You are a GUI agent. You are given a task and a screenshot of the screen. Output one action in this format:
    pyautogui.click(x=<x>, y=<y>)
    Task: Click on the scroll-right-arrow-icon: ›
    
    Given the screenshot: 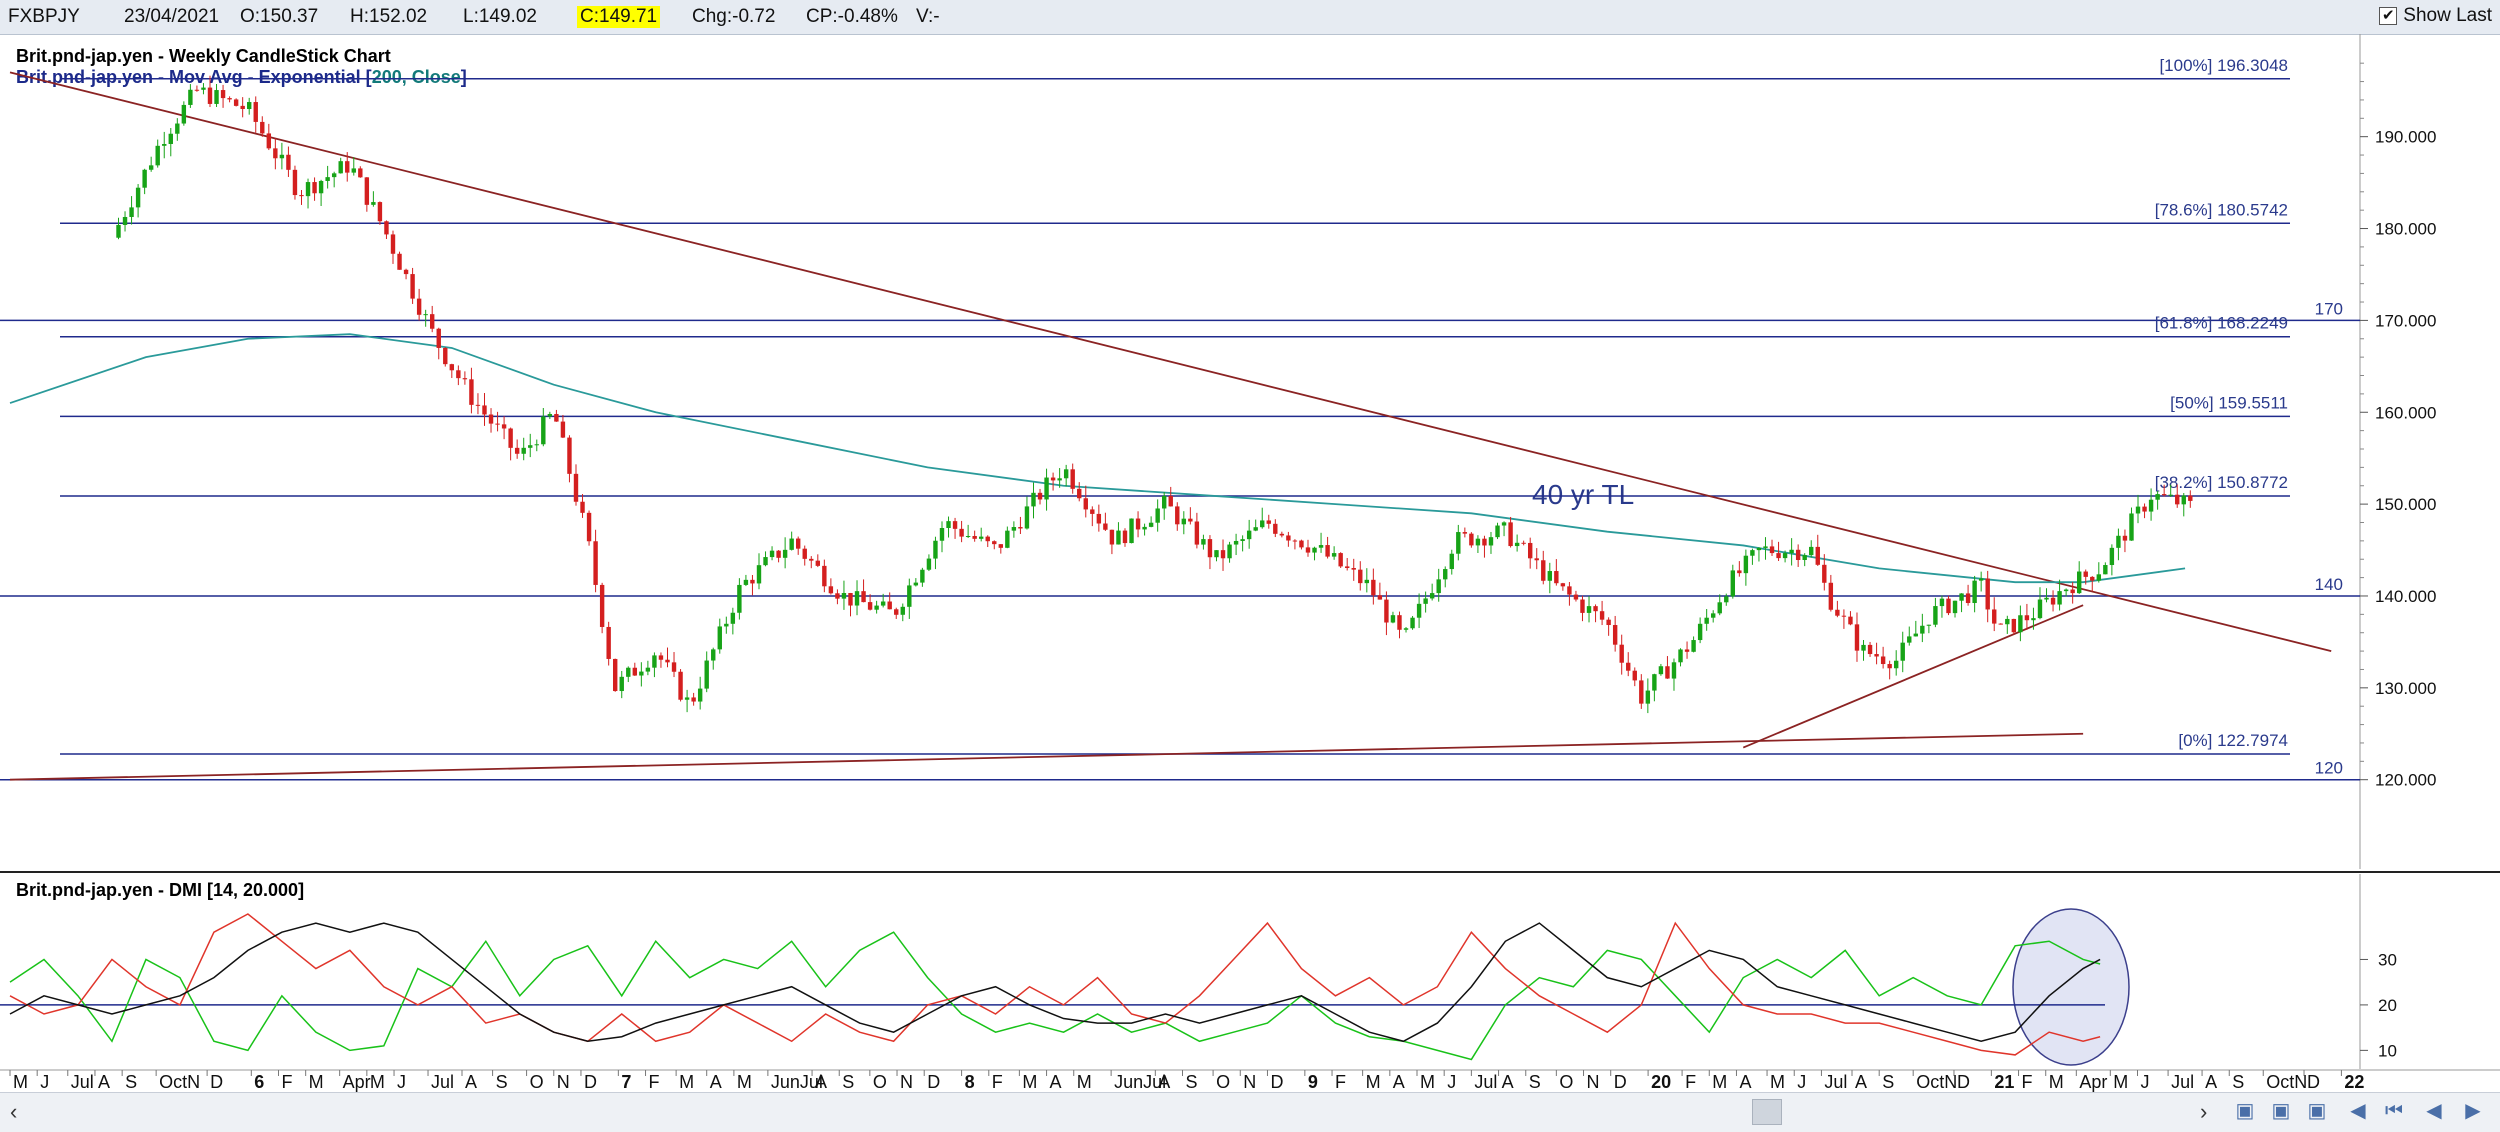 What is the action you would take?
    pyautogui.click(x=2204, y=1111)
    